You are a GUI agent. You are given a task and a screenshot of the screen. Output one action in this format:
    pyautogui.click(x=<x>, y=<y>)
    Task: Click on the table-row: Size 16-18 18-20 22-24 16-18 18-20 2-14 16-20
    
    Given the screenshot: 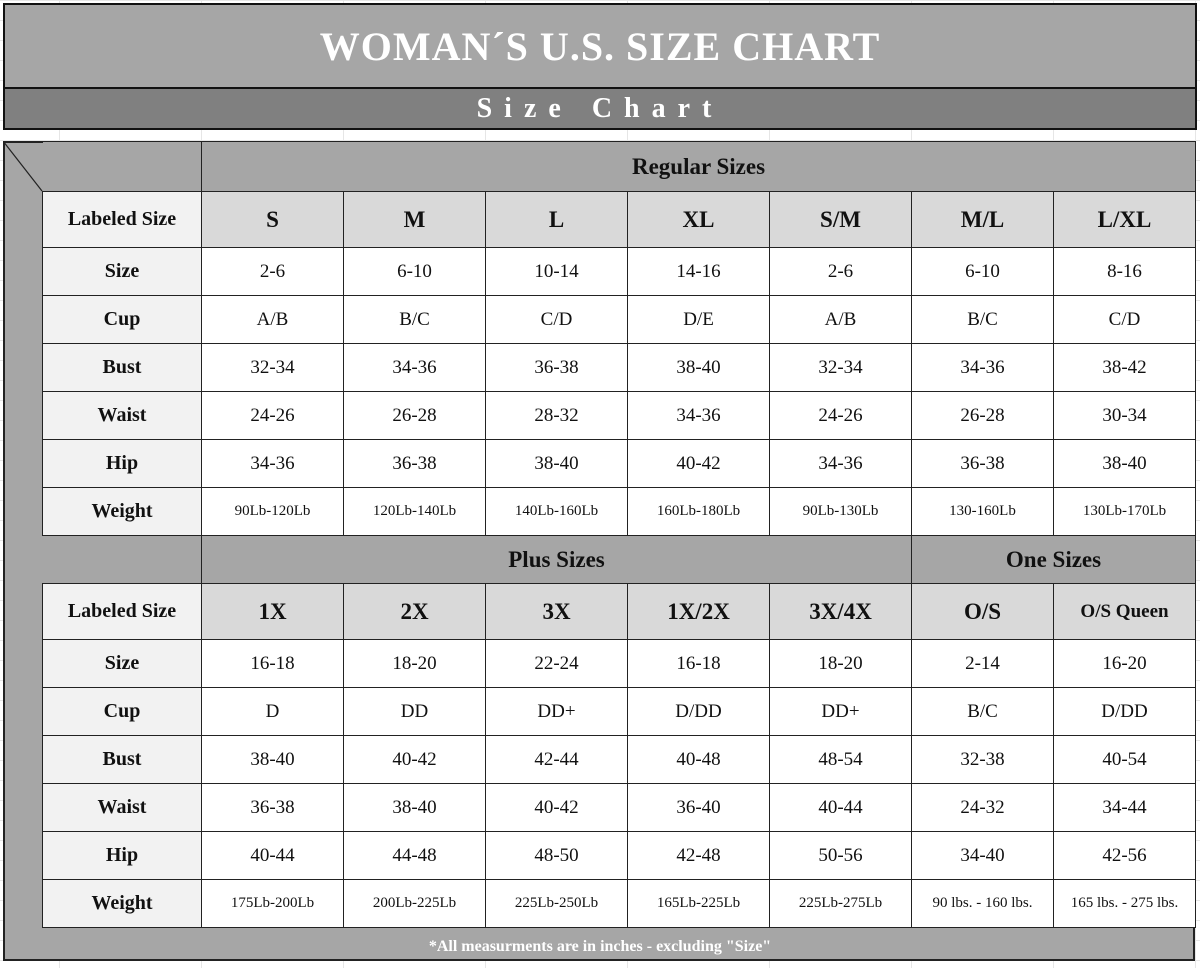 What is the action you would take?
    pyautogui.click(x=619, y=663)
    